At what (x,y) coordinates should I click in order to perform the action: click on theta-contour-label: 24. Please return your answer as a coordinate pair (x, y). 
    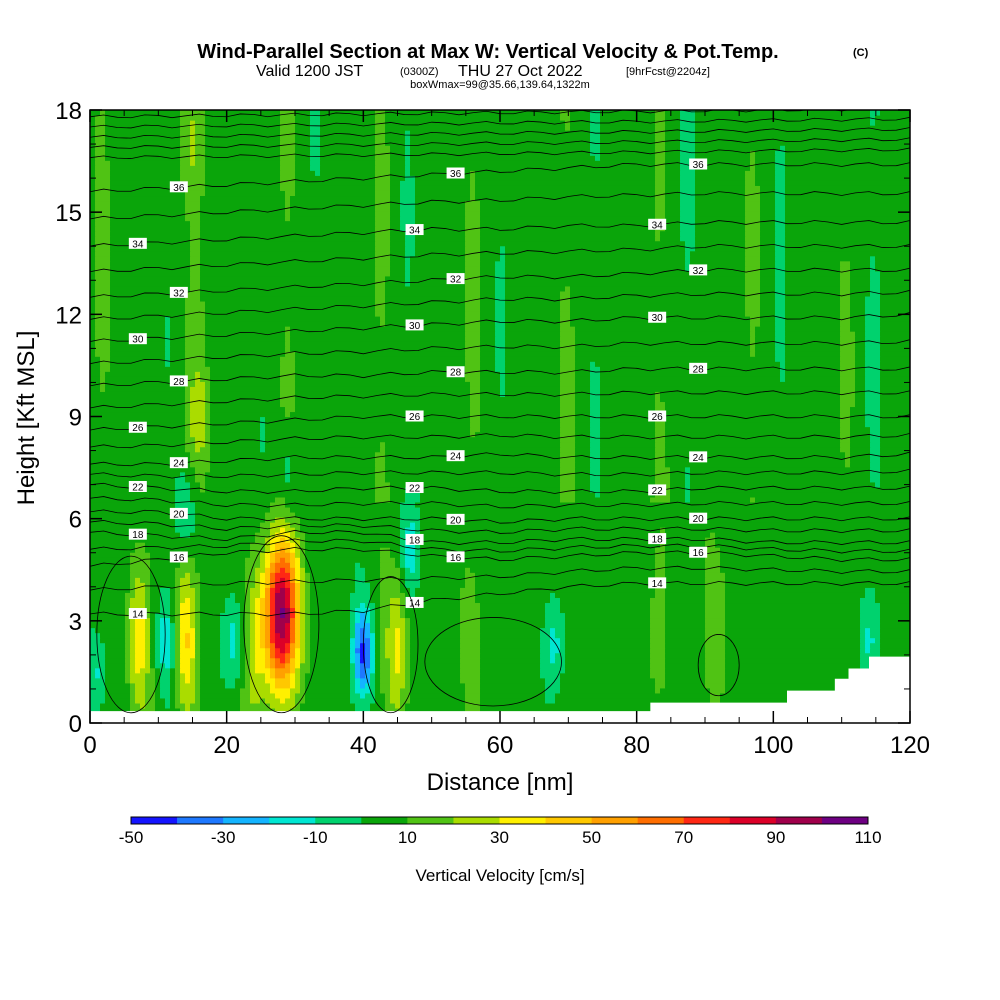
    Looking at the image, I should click on (455, 456).